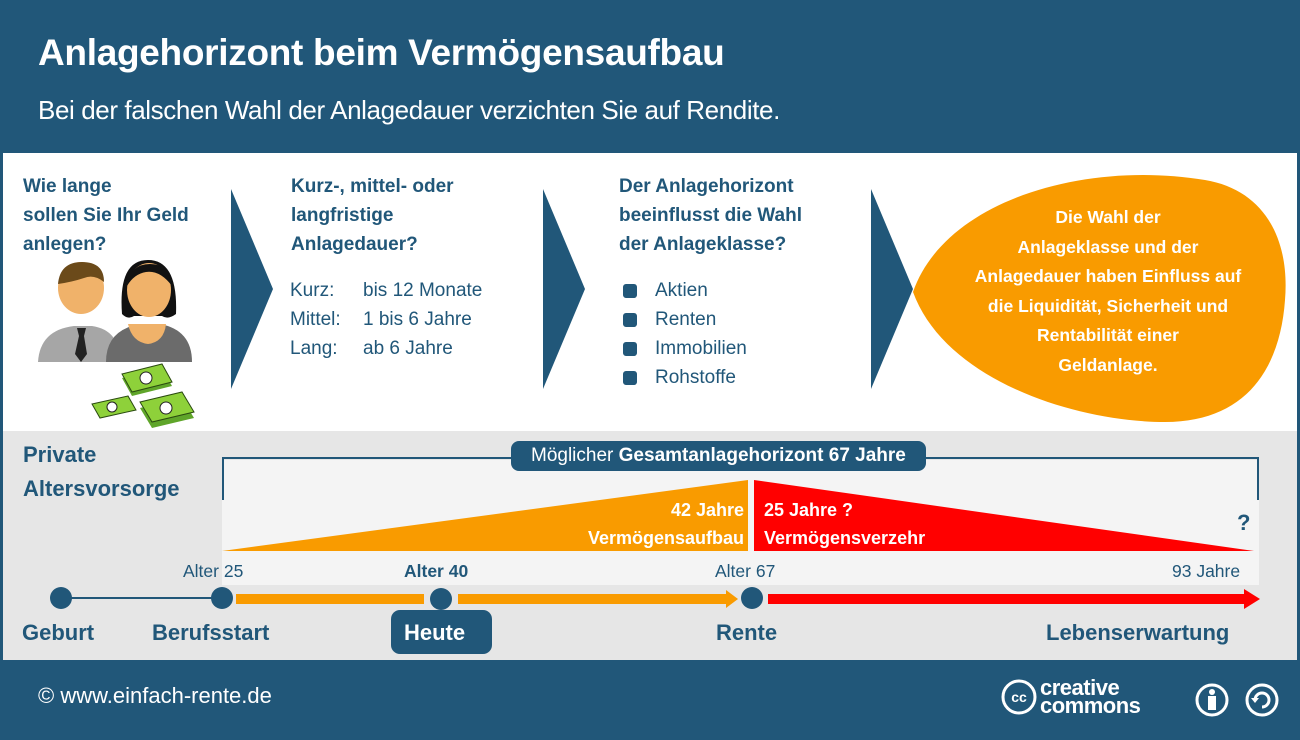  Describe the element at coordinates (315, 319) in the screenshot. I see `duration-label: Mittel:` at that location.